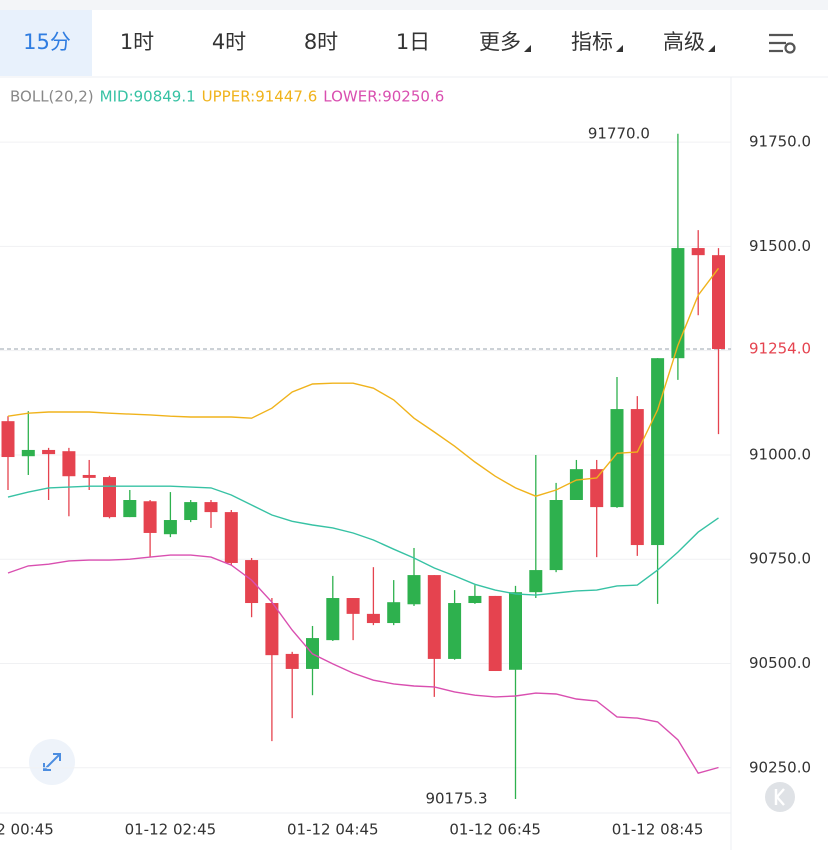 The image size is (828, 850). Describe the element at coordinates (27, 830) in the screenshot. I see `x-tick-label: 01-12 00:45` at that location.